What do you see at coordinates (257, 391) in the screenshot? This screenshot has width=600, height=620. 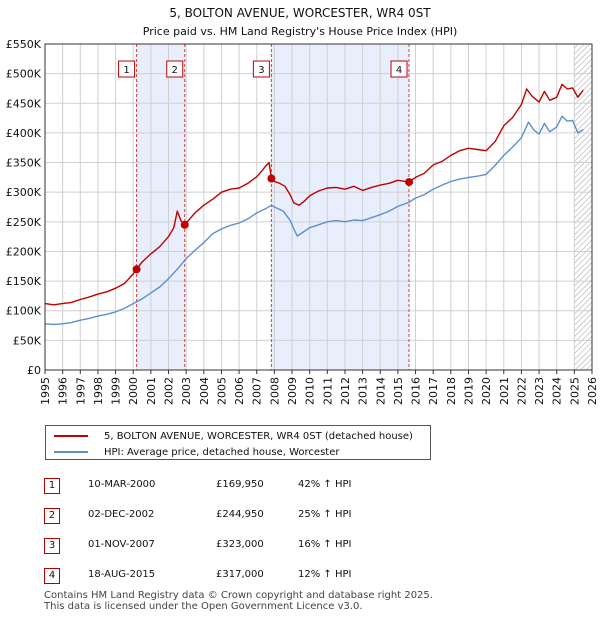 I see `x-tick-label: 2007` at bounding box center [257, 391].